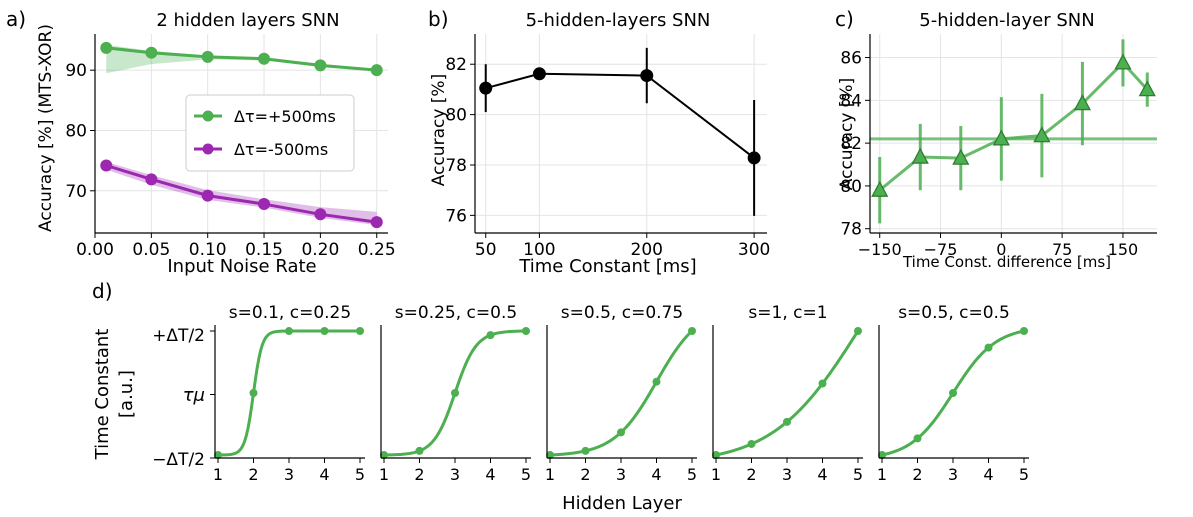 The image size is (1193, 517). I want to click on panel-a-title: 2 hidden layers SNN, so click(247, 20).